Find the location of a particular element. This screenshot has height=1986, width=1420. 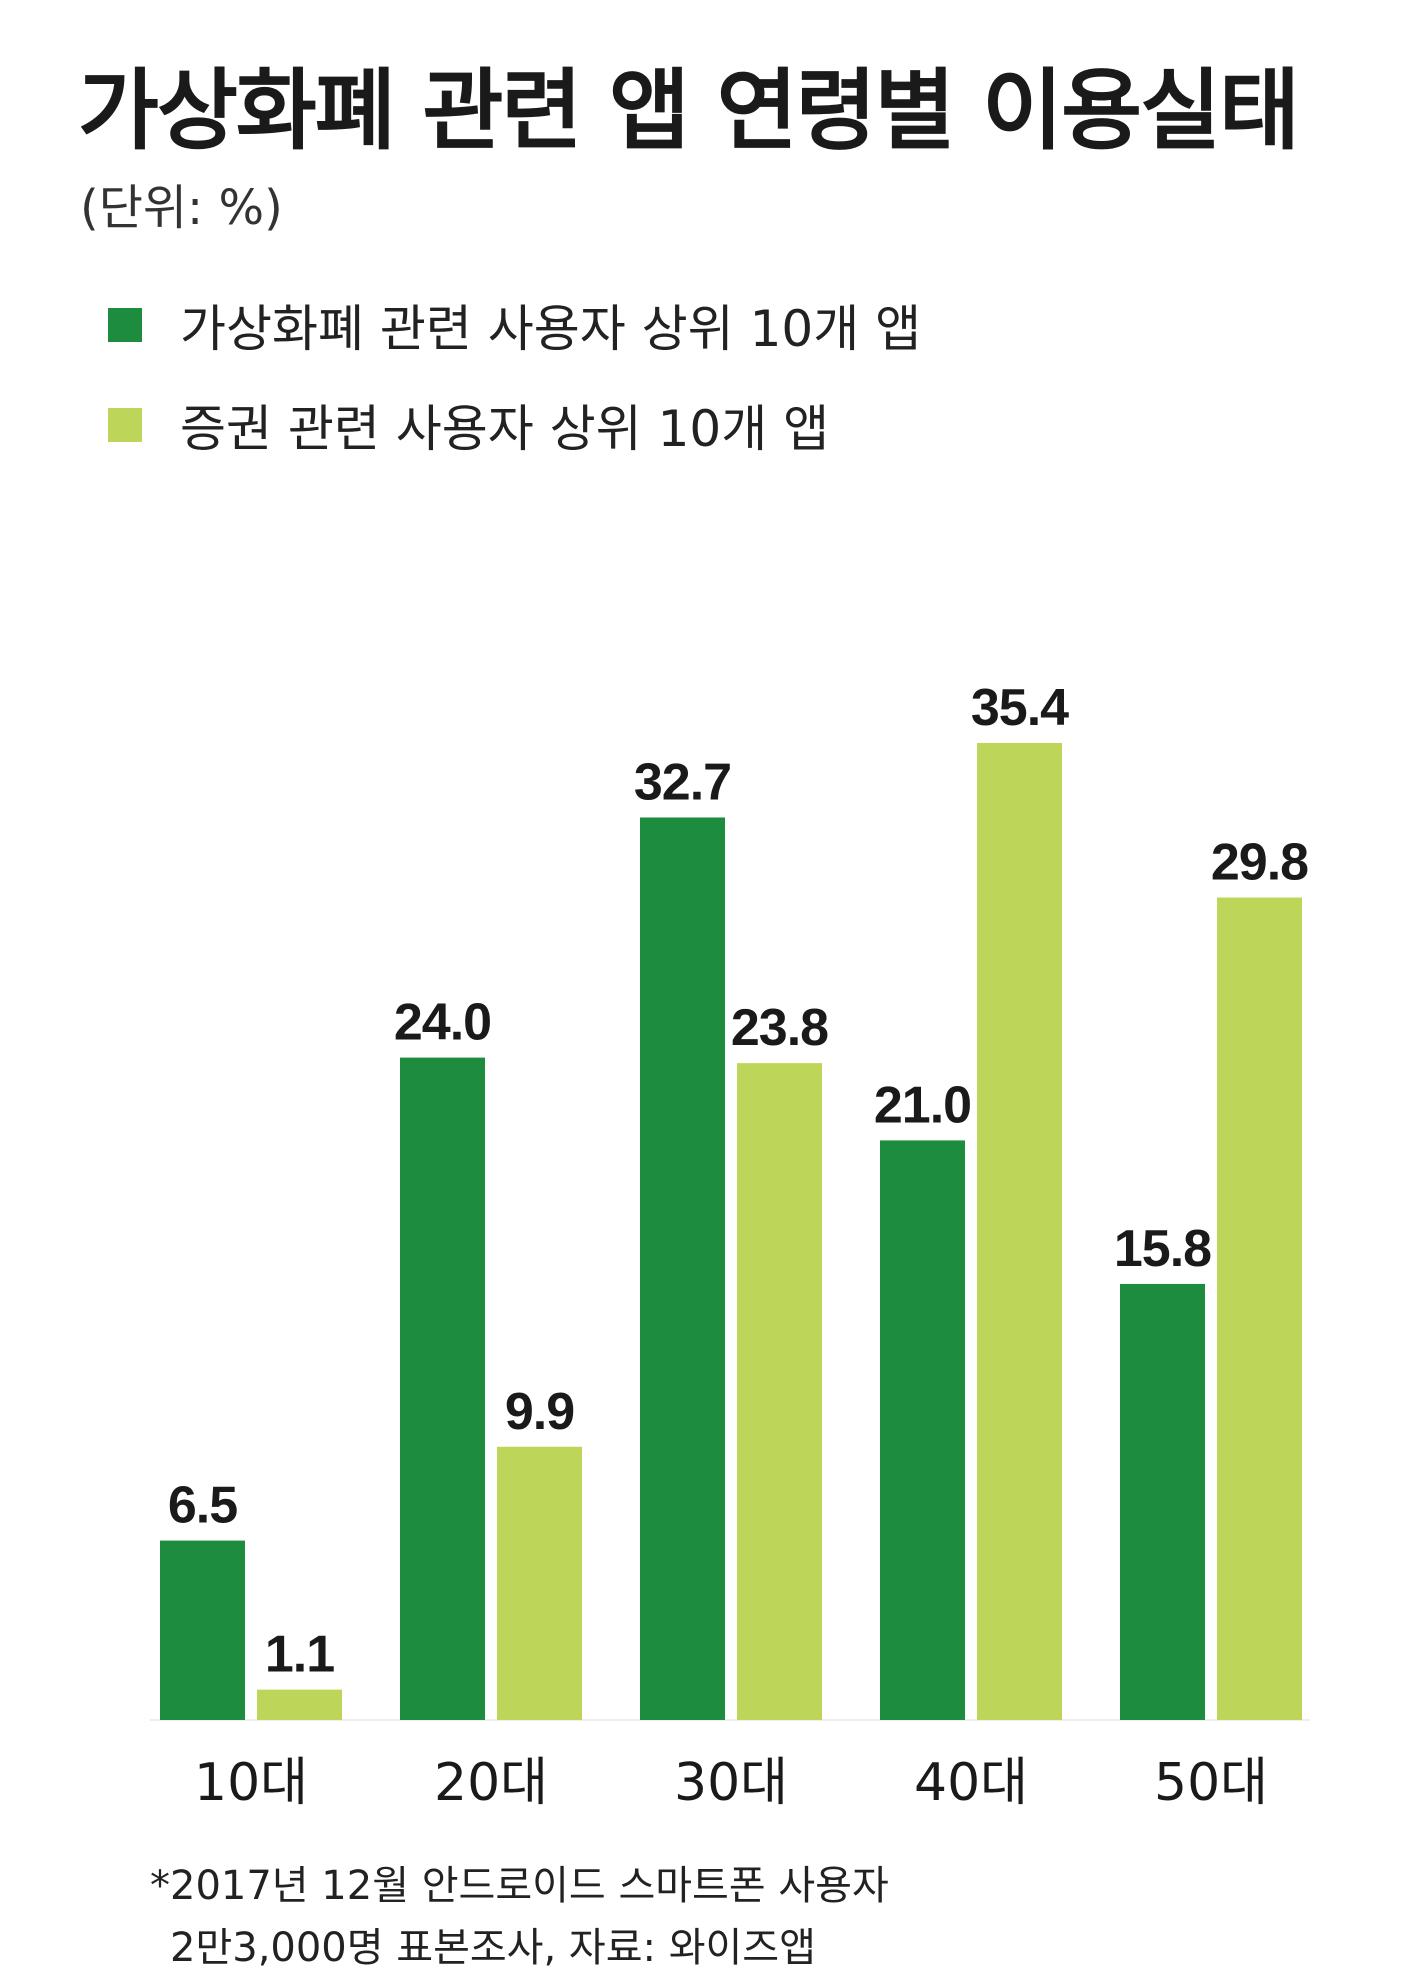

bar-stock-40대 is located at coordinates (1019, 1231).